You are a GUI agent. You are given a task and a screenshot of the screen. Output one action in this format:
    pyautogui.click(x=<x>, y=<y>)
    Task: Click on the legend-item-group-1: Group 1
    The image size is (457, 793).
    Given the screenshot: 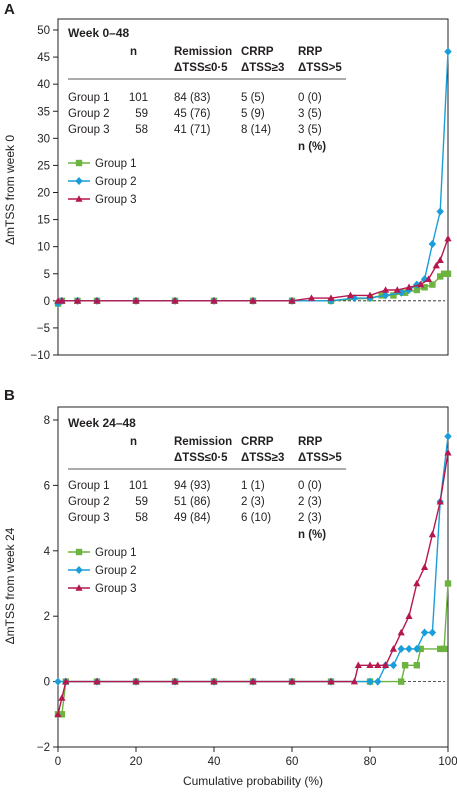 What is the action you would take?
    pyautogui.click(x=102, y=553)
    